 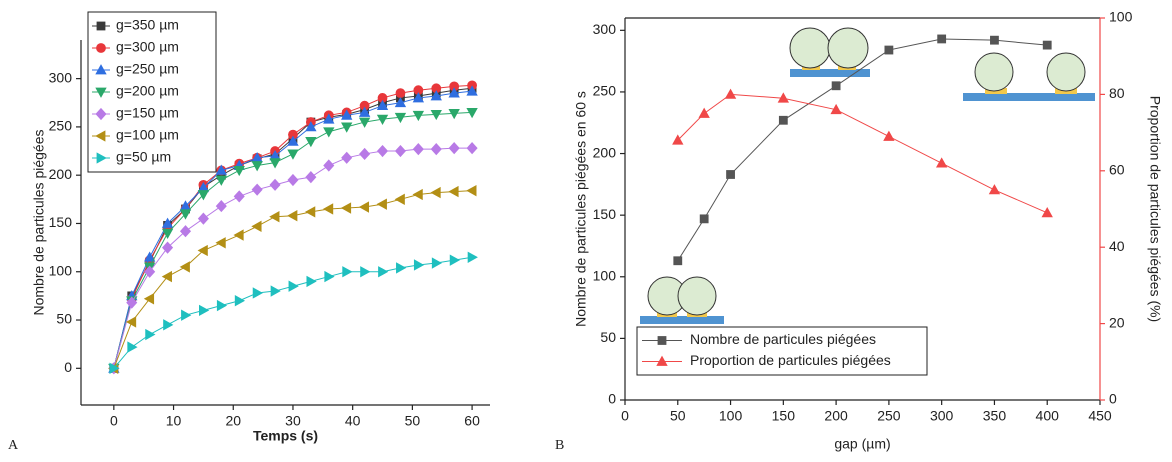 I want to click on x-tick-label: 300, so click(x=942, y=416).